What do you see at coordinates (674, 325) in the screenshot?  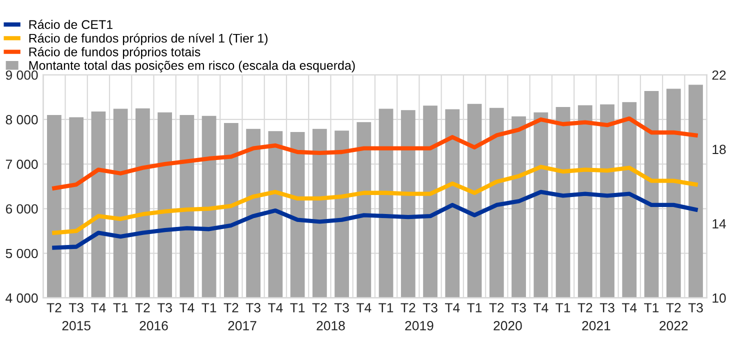 I see `text: 2022` at bounding box center [674, 325].